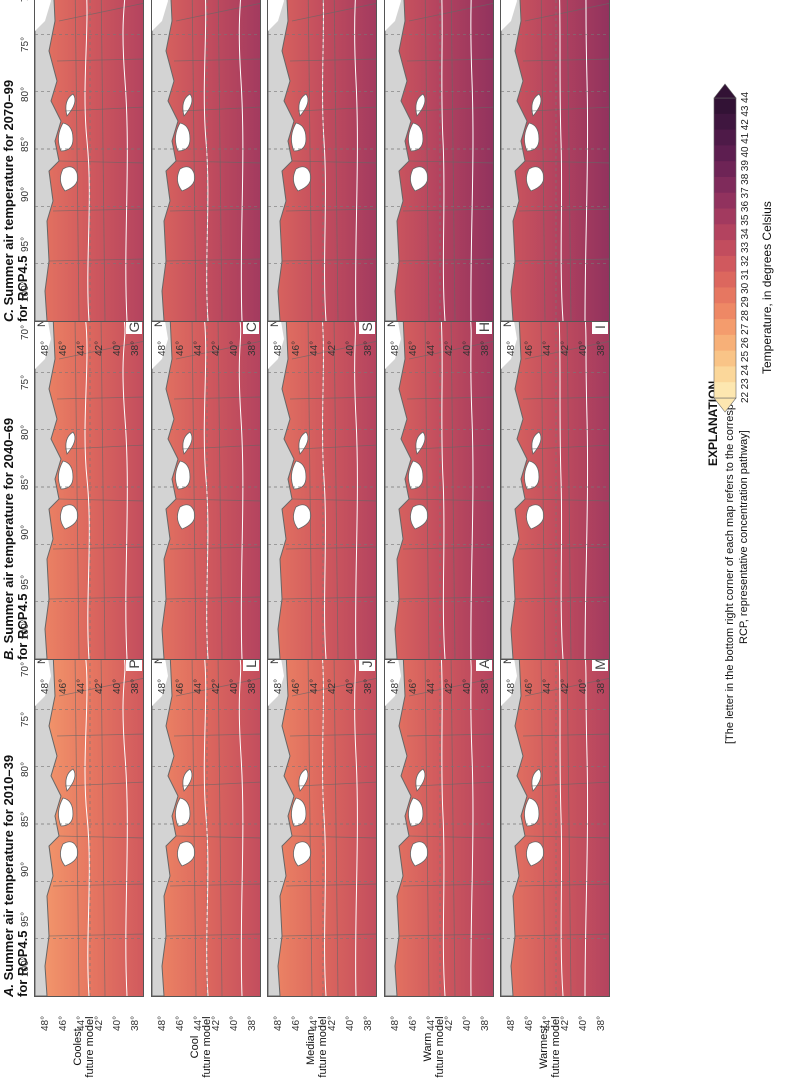  What do you see at coordinates (745, 316) in the screenshot?
I see `colorbar-tick-label: 28` at bounding box center [745, 316].